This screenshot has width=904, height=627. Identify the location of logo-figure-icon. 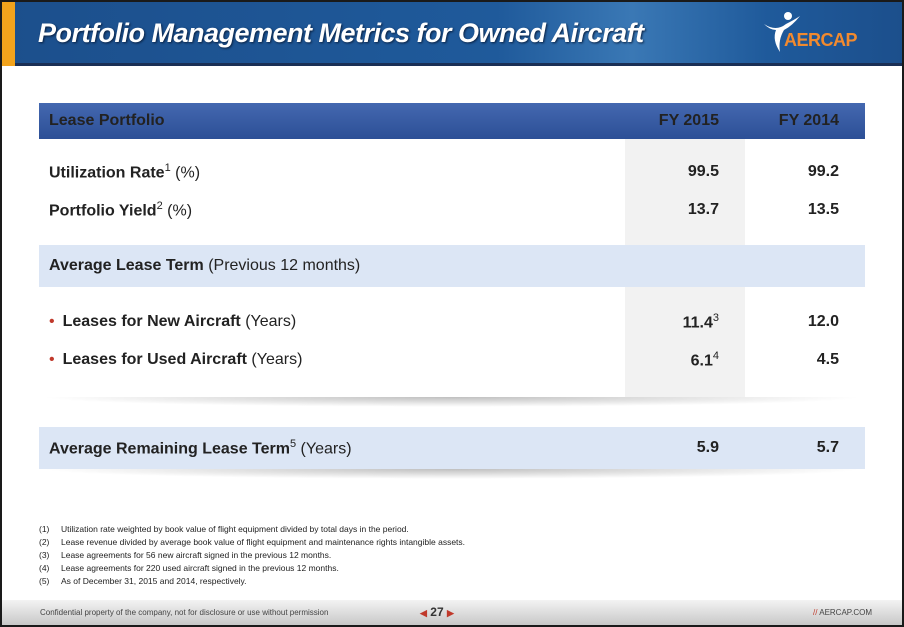
(782, 32).